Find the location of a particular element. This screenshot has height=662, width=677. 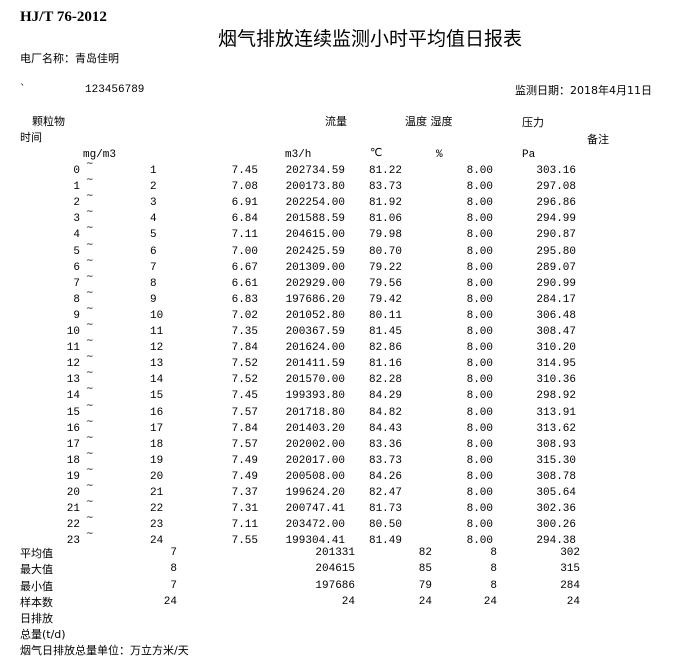

hour-end: 10 is located at coordinates (157, 315).